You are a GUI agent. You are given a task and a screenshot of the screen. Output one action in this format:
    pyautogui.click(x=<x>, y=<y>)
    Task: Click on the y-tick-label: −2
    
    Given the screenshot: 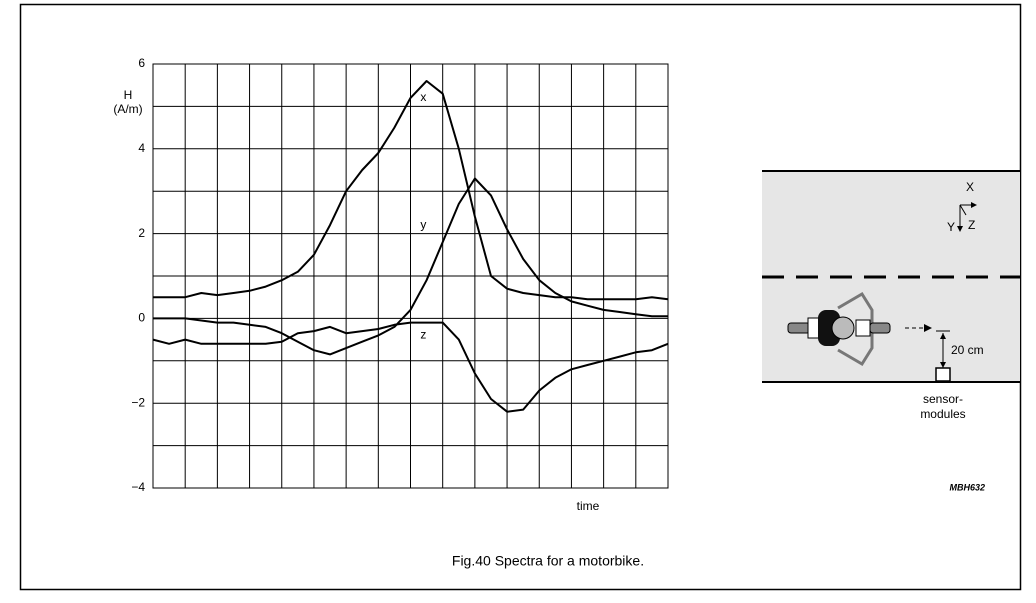 What is the action you would take?
    pyautogui.click(x=138, y=402)
    